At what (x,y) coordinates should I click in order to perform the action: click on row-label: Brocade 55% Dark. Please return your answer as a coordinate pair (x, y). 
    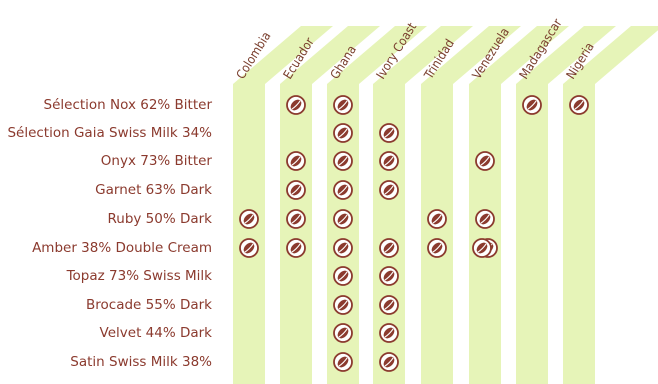
    Looking at the image, I should click on (149, 305).